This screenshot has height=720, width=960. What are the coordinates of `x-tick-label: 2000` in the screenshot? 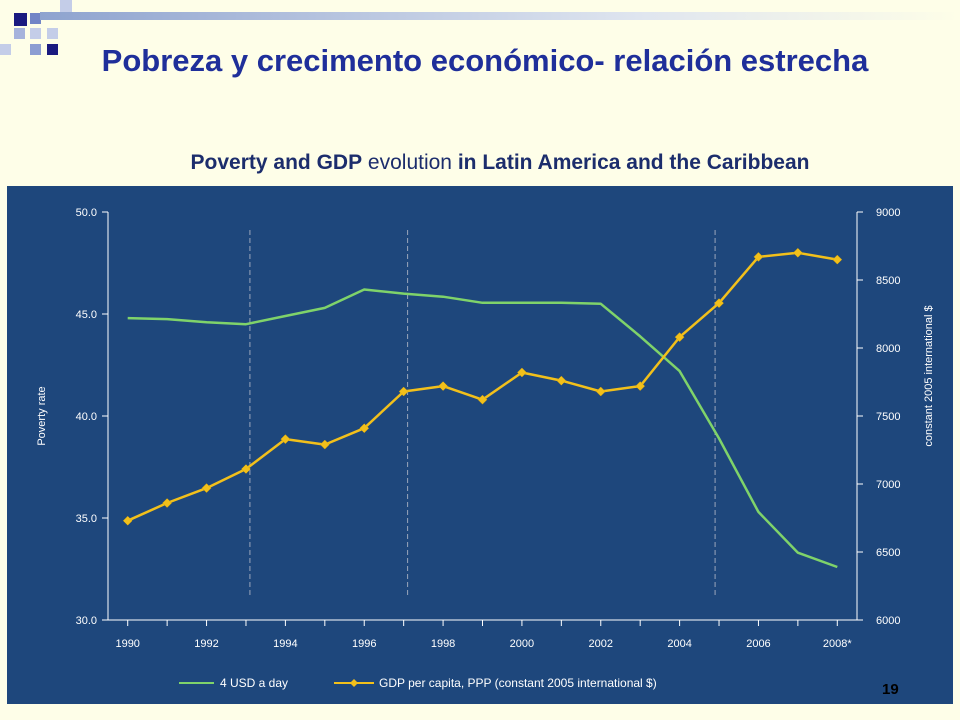 It's located at (522, 644).